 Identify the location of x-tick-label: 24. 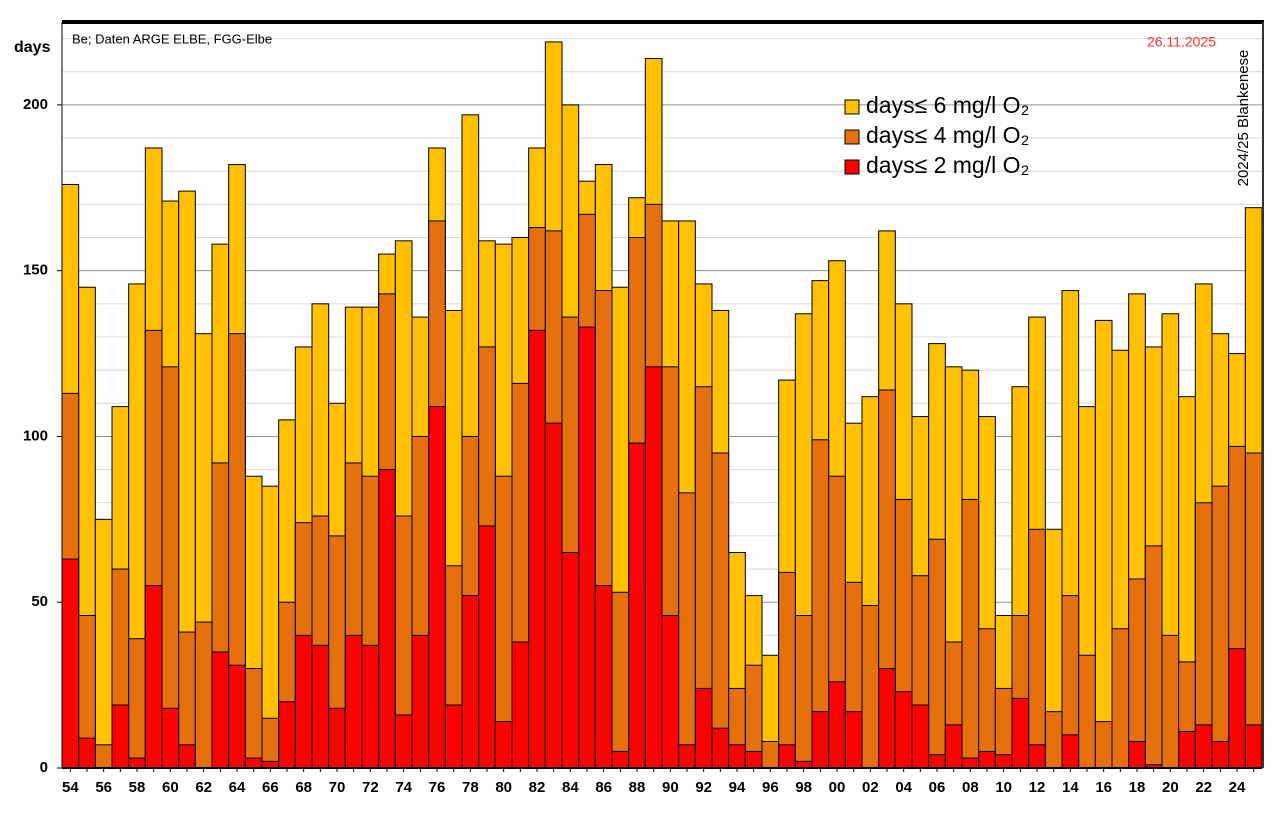
(1237, 787).